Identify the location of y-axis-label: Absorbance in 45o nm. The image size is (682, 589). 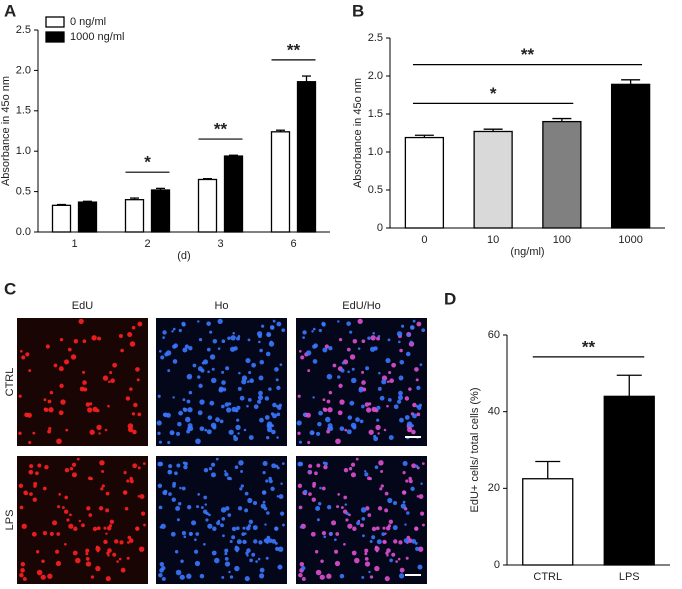
(6, 131).